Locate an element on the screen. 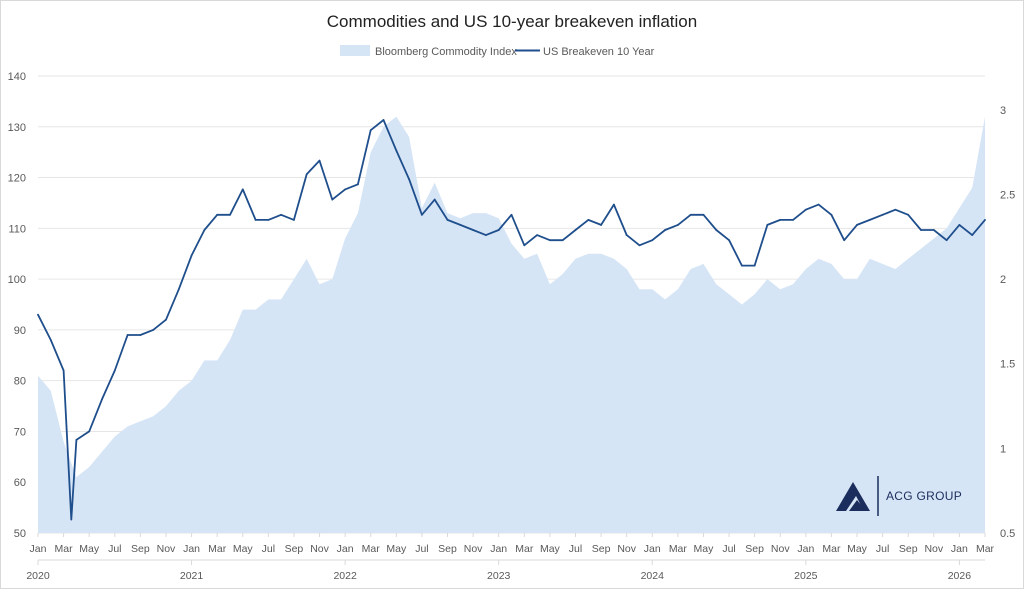  left-tick-label: 120 is located at coordinates (17, 179).